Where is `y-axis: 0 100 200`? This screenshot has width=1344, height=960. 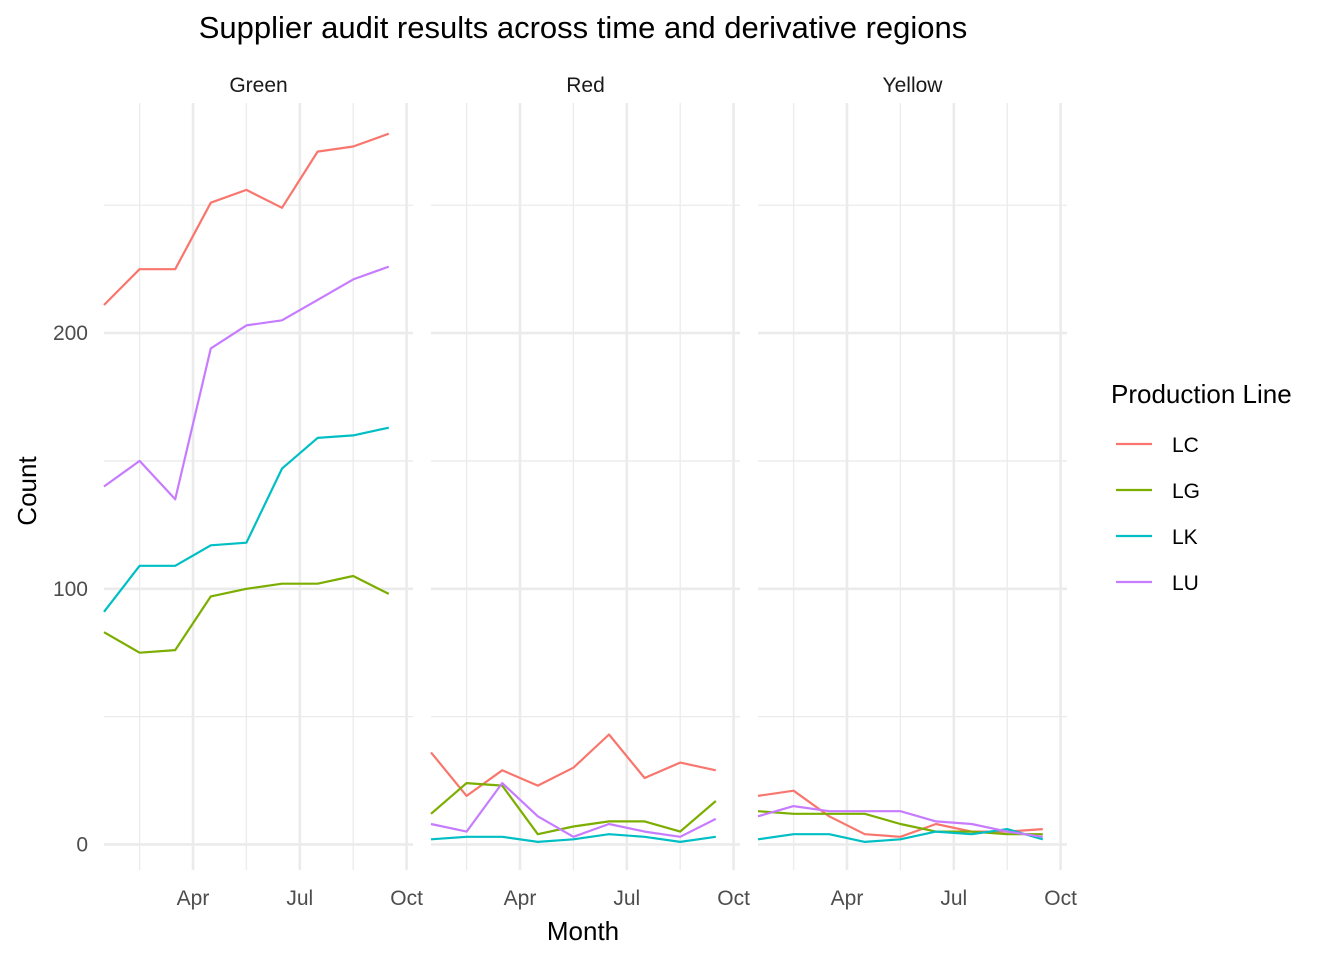
y-axis: 0 100 200 is located at coordinates (70, 589).